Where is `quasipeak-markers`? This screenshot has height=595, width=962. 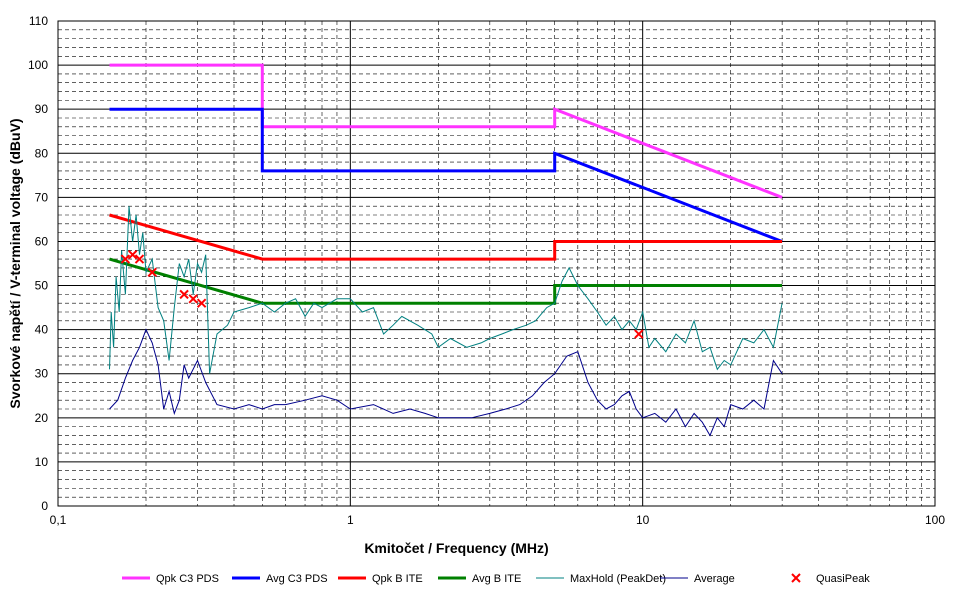
quasipeak-markers is located at coordinates (382, 294).